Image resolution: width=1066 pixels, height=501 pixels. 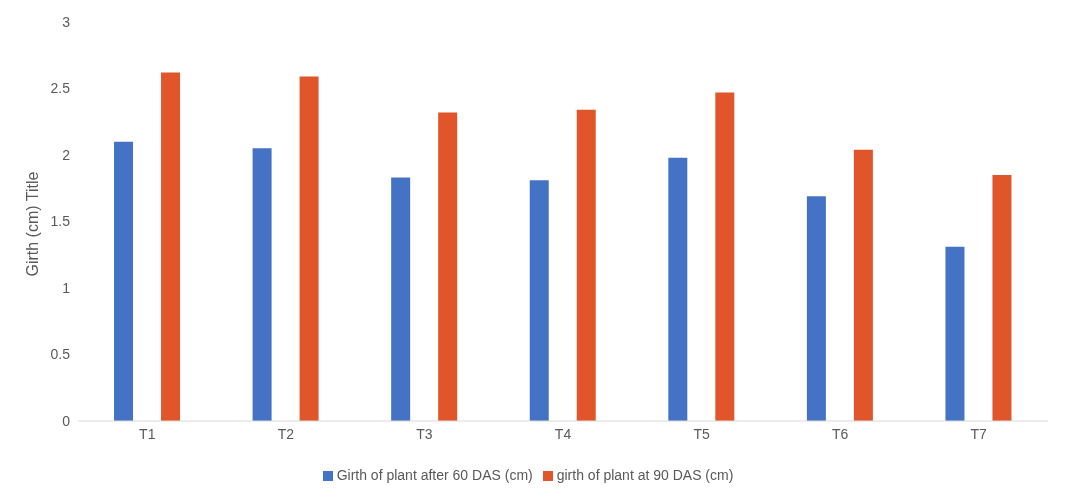 I want to click on y-axis-title: Girth (cm) Title, so click(x=32, y=224).